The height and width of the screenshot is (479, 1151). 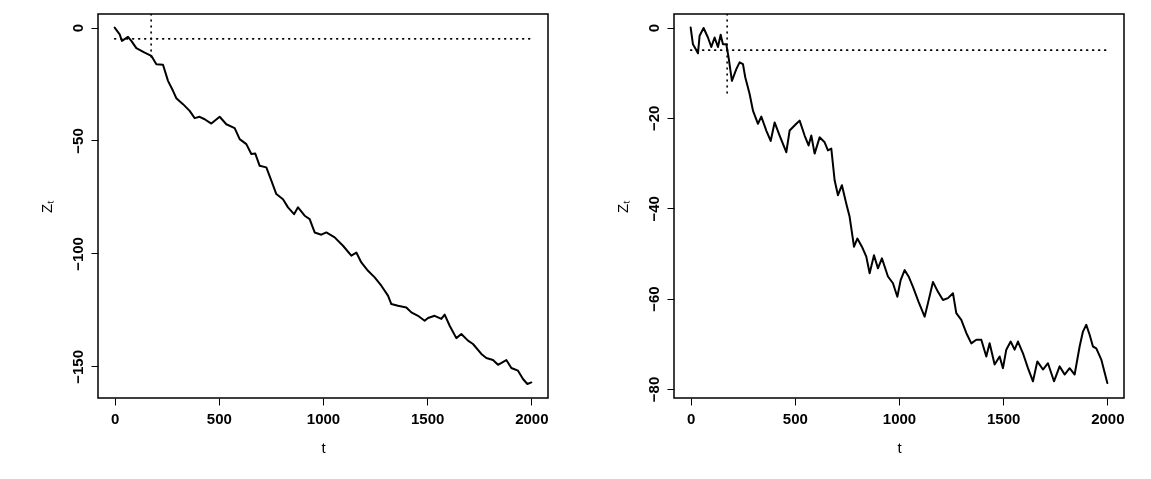 I want to click on y-tick-label: −50, so click(x=77, y=141).